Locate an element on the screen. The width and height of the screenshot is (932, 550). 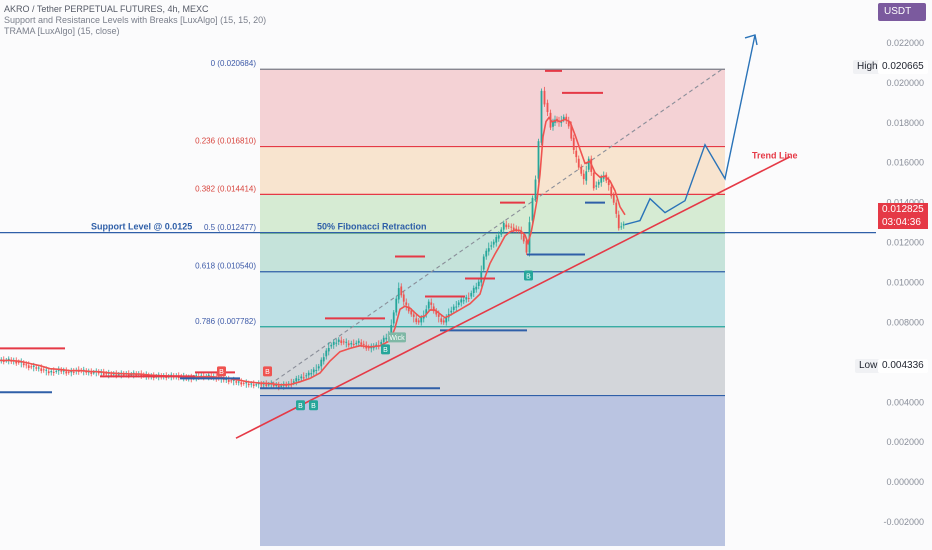
currency-button: USDT is located at coordinates (902, 12).